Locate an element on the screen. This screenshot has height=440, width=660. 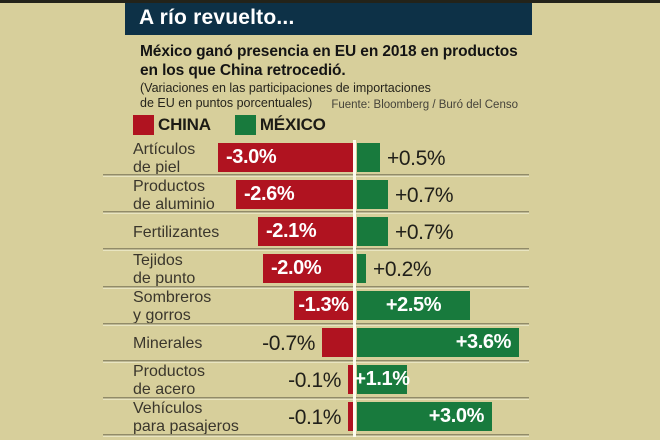
category-label: Artículos de piel is located at coordinates (164, 158).